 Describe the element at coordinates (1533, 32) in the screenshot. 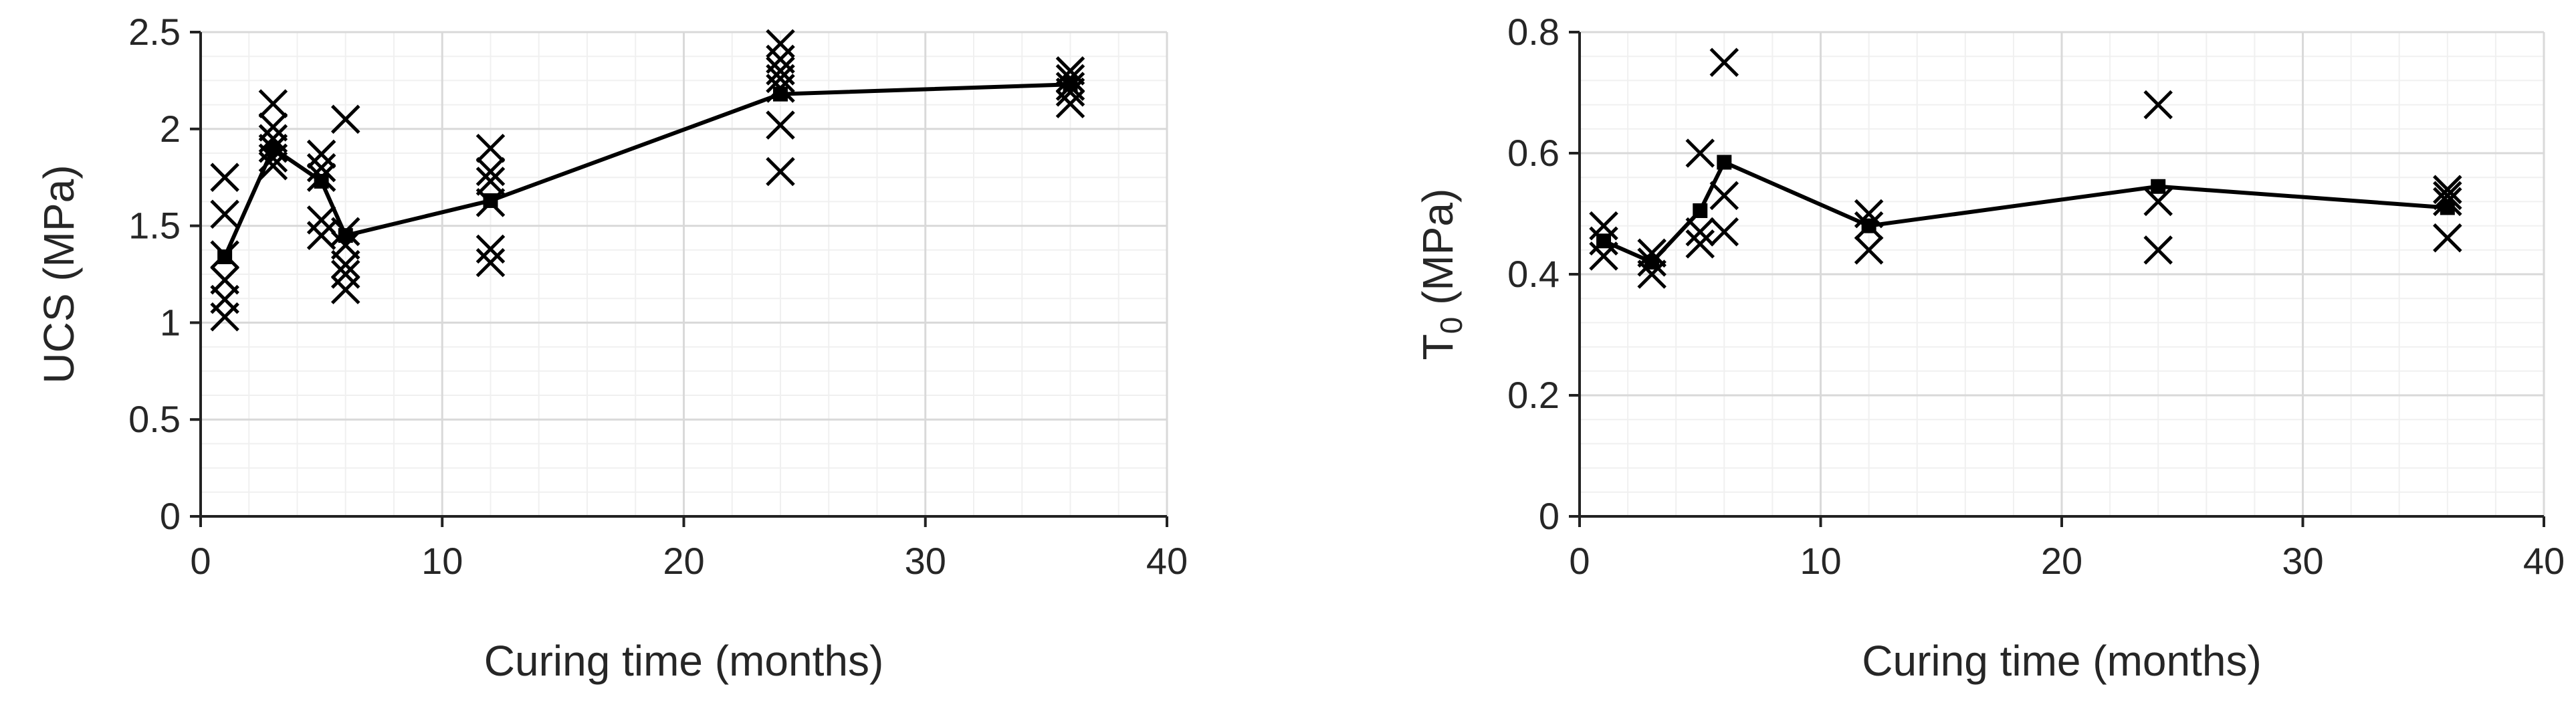

I see `y-tick-label: 0.8` at that location.